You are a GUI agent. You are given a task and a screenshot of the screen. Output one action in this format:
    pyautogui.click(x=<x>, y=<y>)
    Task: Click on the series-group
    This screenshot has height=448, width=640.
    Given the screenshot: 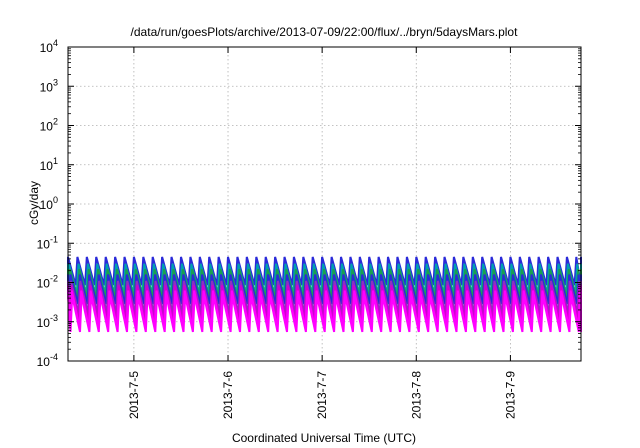 What is the action you would take?
    pyautogui.click(x=324, y=294)
    